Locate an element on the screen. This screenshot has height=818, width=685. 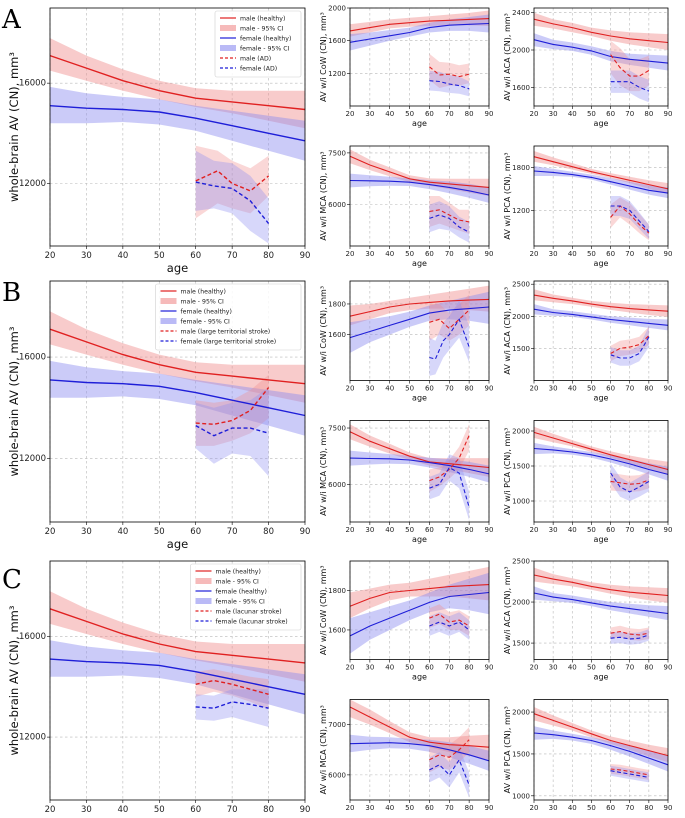
series-line-disease-female is located at coordinates (449, 772).